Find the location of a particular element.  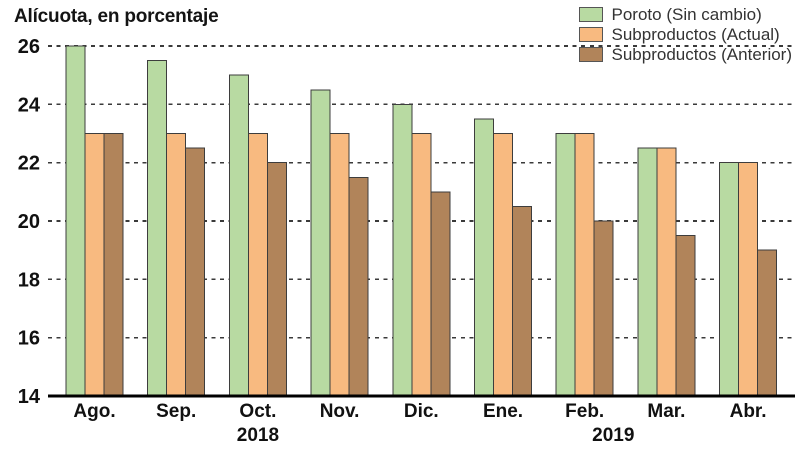

y-label-14: 14 is located at coordinates (29, 397).